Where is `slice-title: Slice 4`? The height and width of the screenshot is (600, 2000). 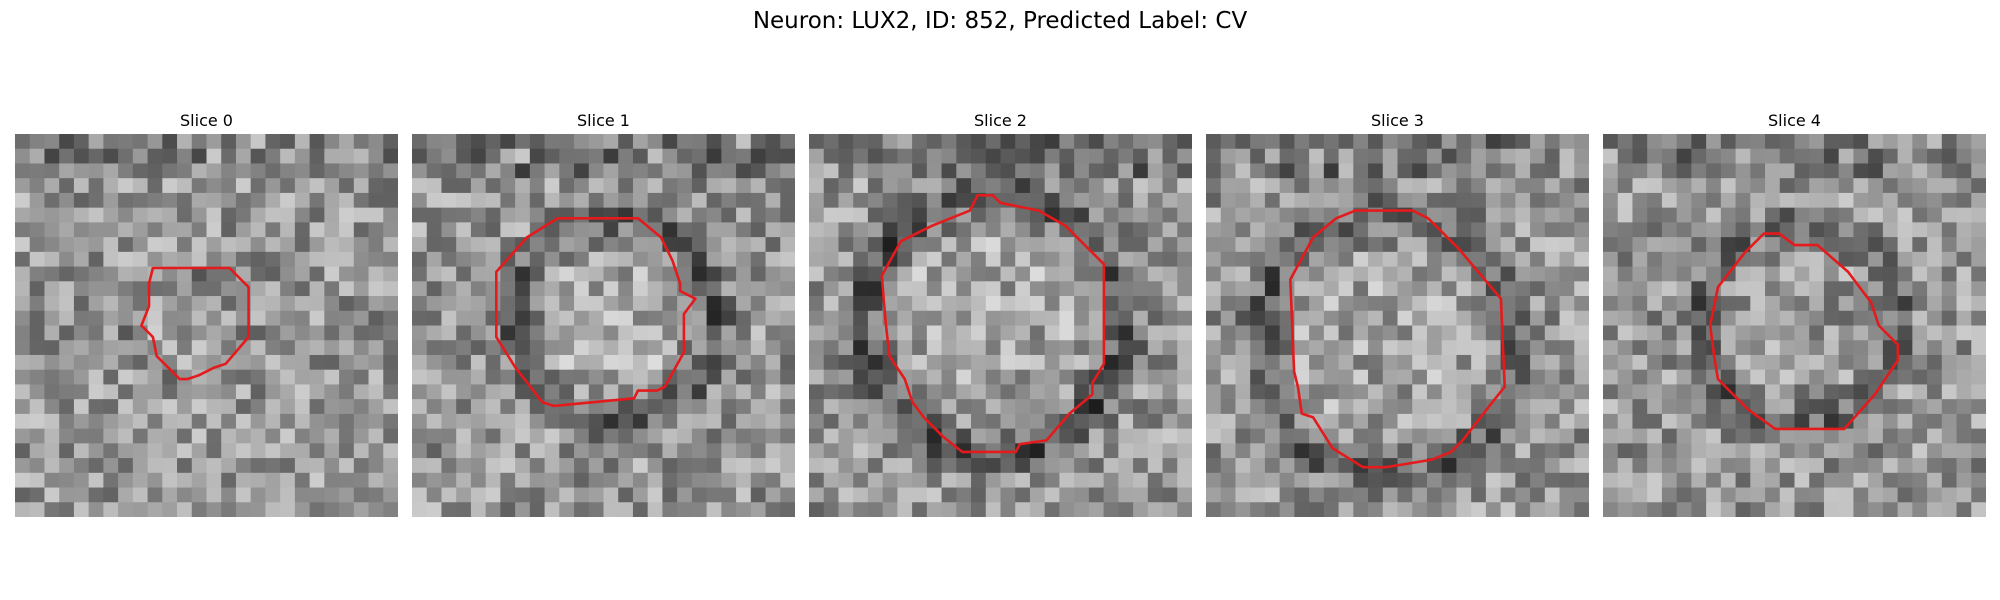 slice-title: Slice 4 is located at coordinates (1794, 120).